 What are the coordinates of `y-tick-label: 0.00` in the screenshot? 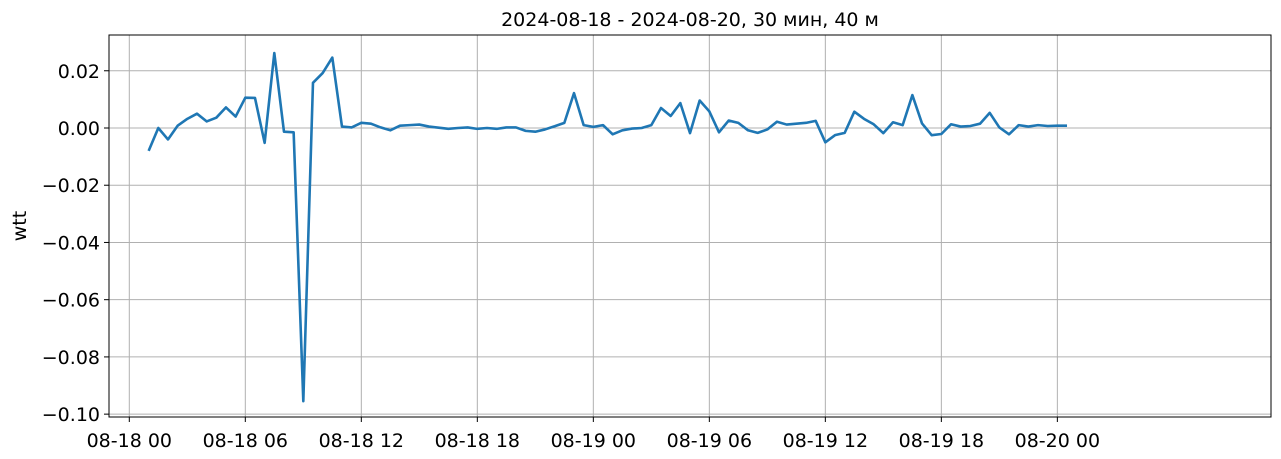 It's located at (79, 129).